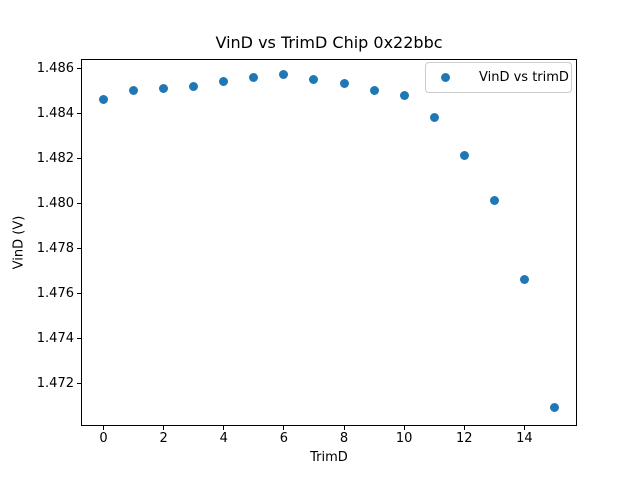 The height and width of the screenshot is (480, 640). Describe the element at coordinates (55, 383) in the screenshot. I see `y-tick-label: 1.472` at that location.